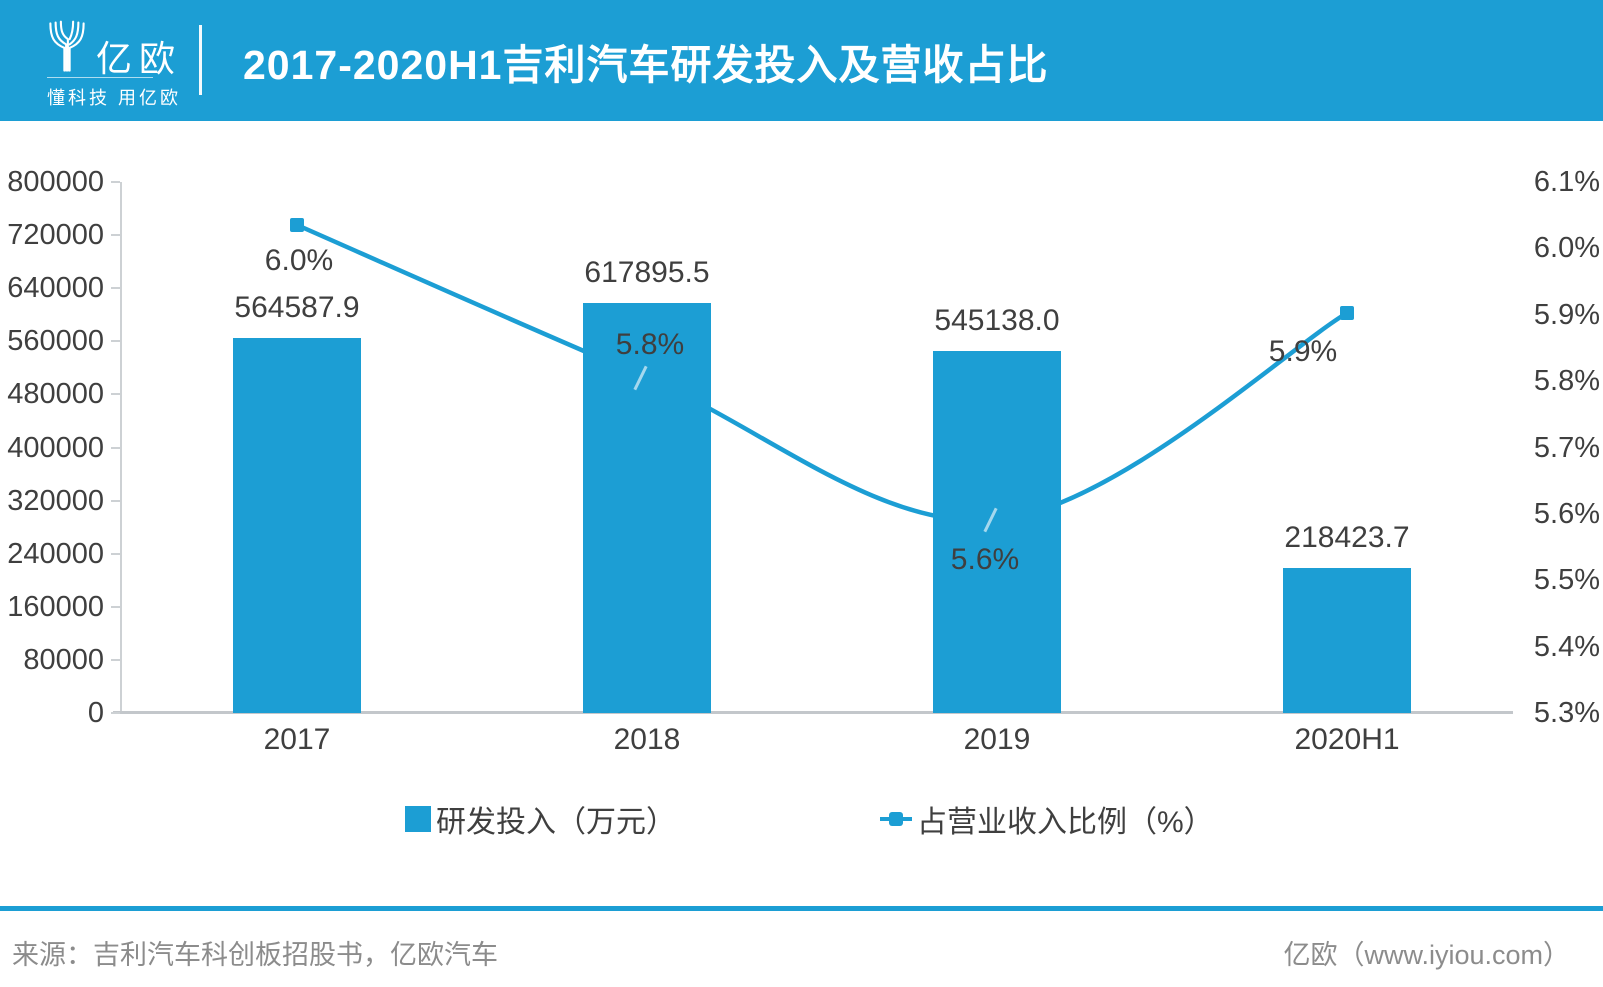  I want to click on bar-value-label: 218423.7, so click(1347, 538).